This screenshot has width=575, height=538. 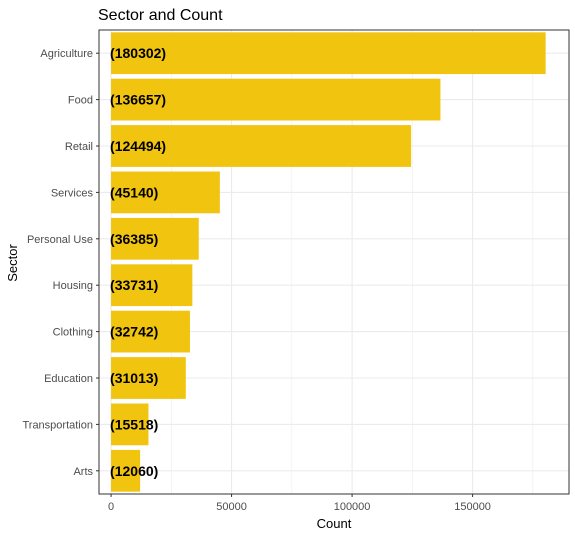 What do you see at coordinates (134, 192) in the screenshot?
I see `data-label: (45140)` at bounding box center [134, 192].